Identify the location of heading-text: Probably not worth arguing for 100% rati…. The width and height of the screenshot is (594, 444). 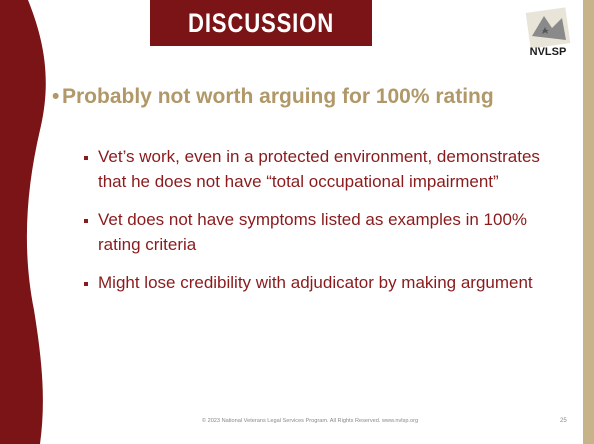
(278, 96).